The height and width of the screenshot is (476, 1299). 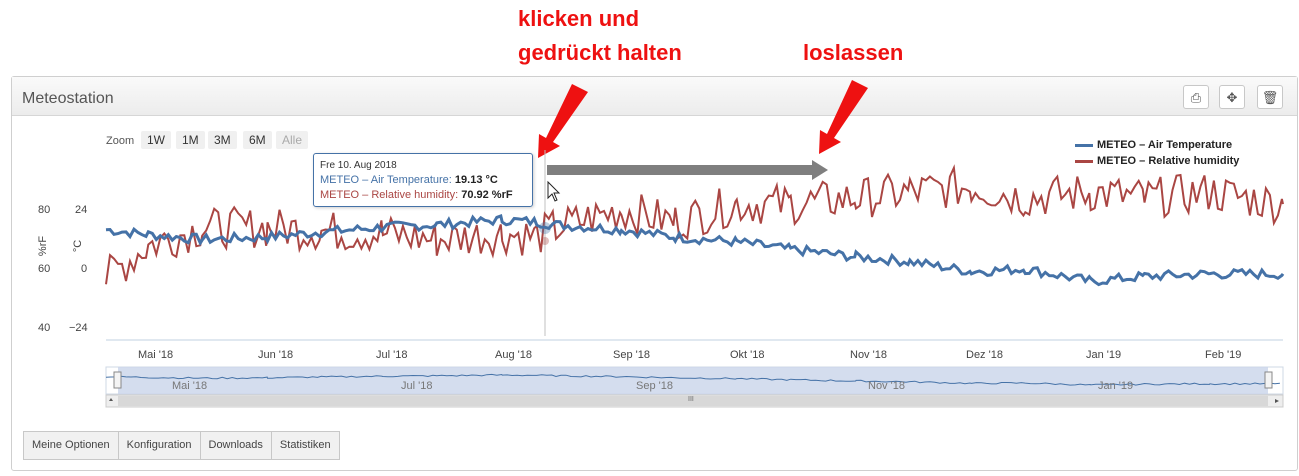 I want to click on mouse-cursor-icon, so click(x=554, y=191).